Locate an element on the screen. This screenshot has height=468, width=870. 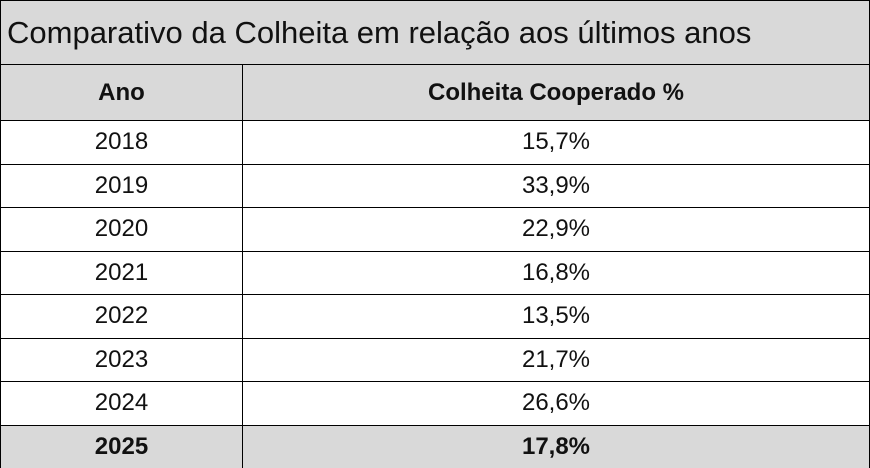
percent-cell: 17,8% is located at coordinates (555, 446).